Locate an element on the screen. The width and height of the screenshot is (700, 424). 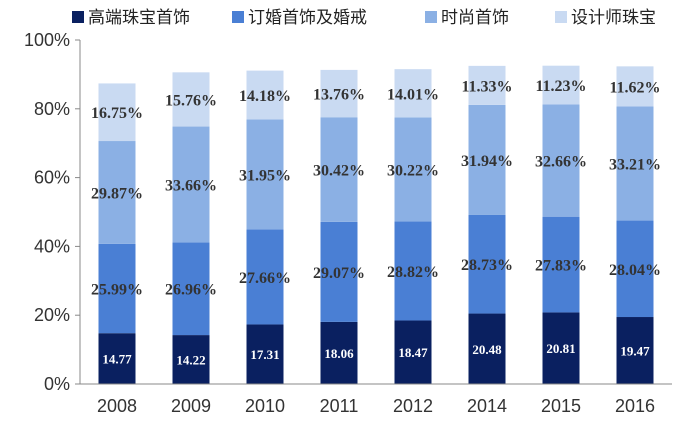
x-tick-label: 2016 is located at coordinates (635, 406).